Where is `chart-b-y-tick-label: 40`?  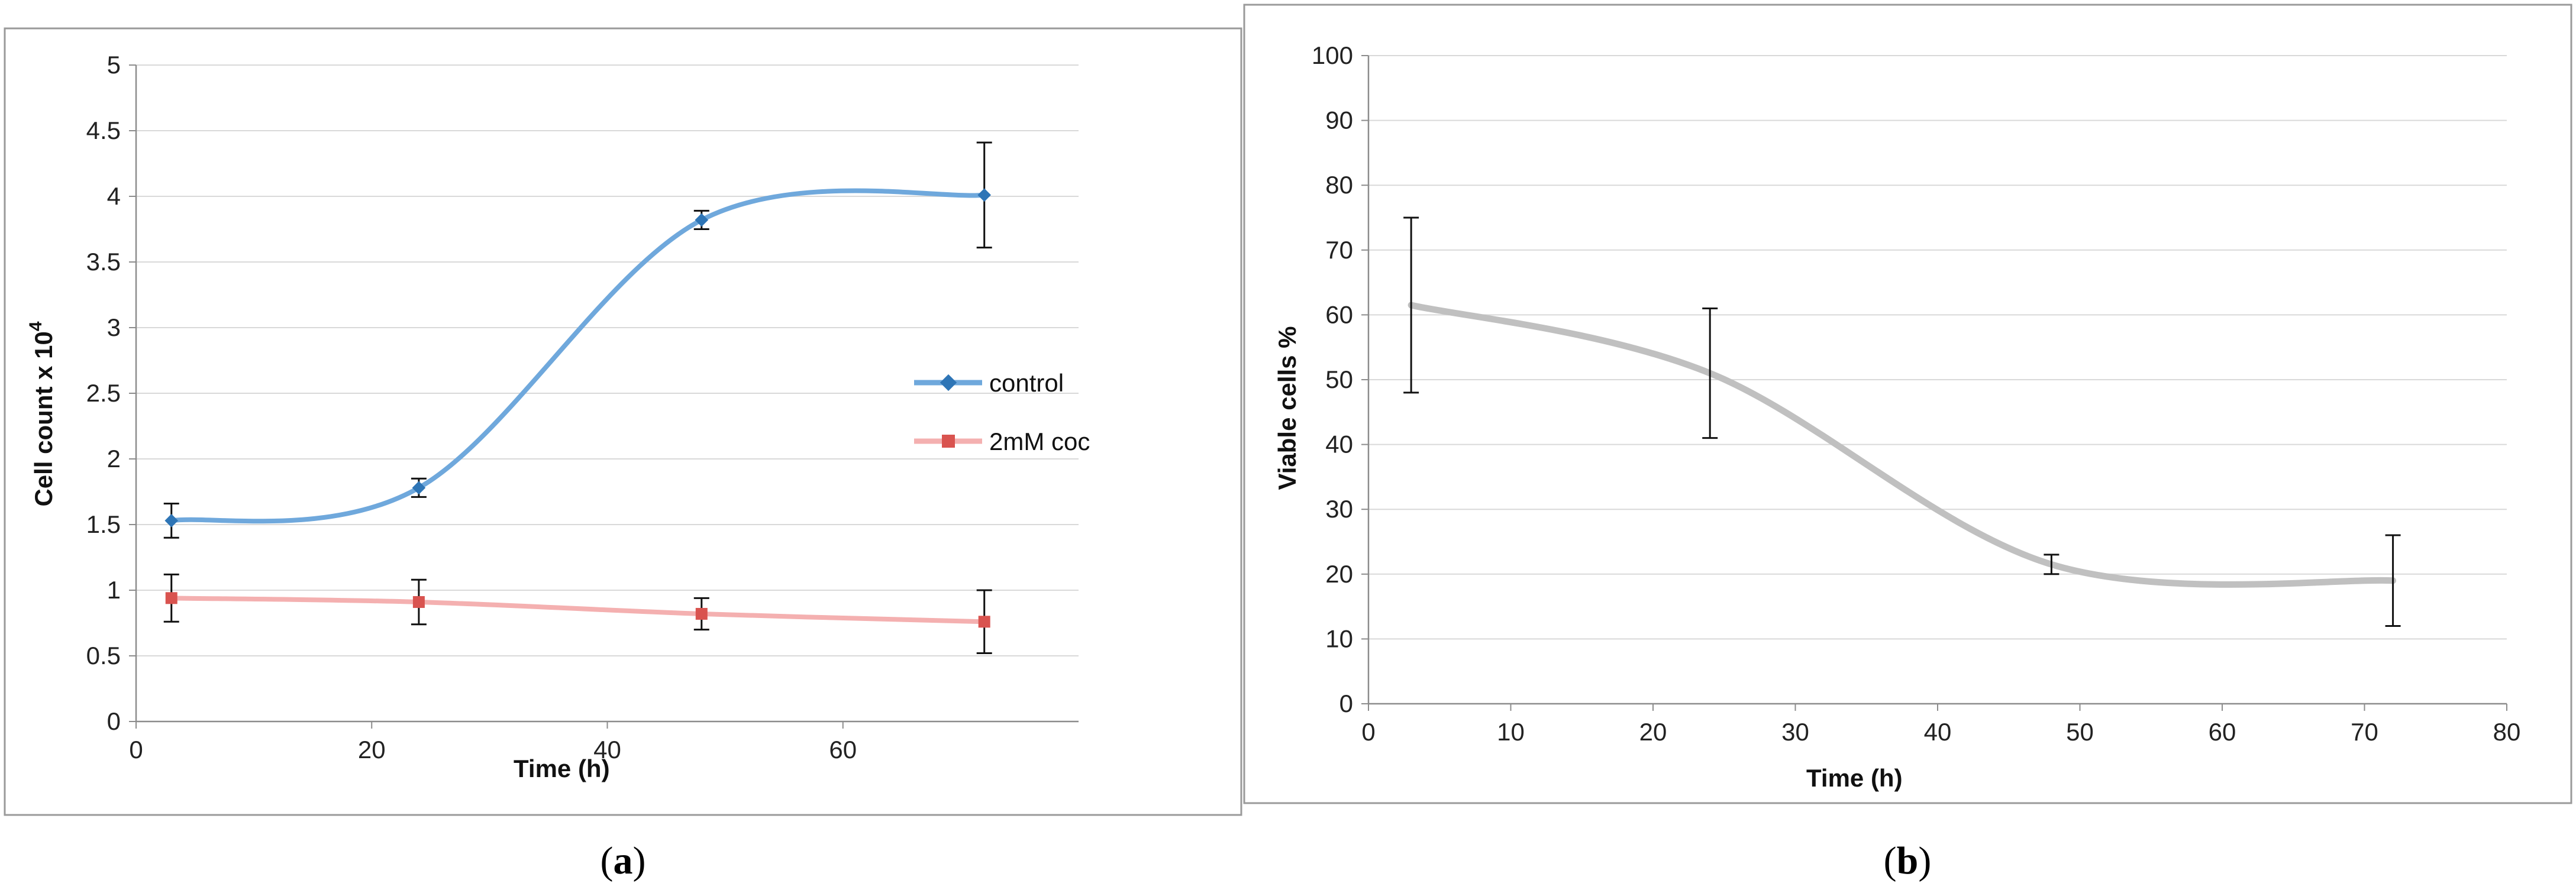
chart-b-y-tick-label: 40 is located at coordinates (1339, 444).